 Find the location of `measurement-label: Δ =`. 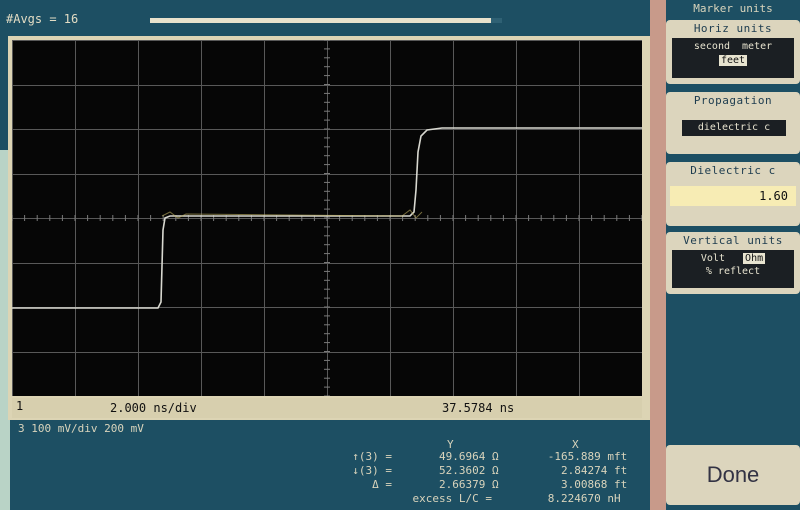

measurement-label: Δ = is located at coordinates (382, 484).